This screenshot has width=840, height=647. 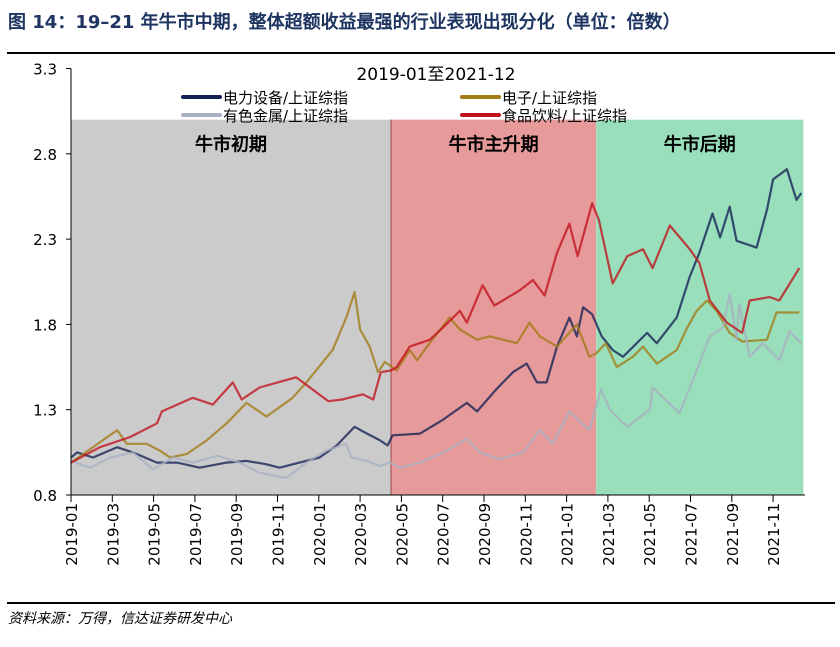 I want to click on y-tick-label: 2.3, so click(x=45, y=240).